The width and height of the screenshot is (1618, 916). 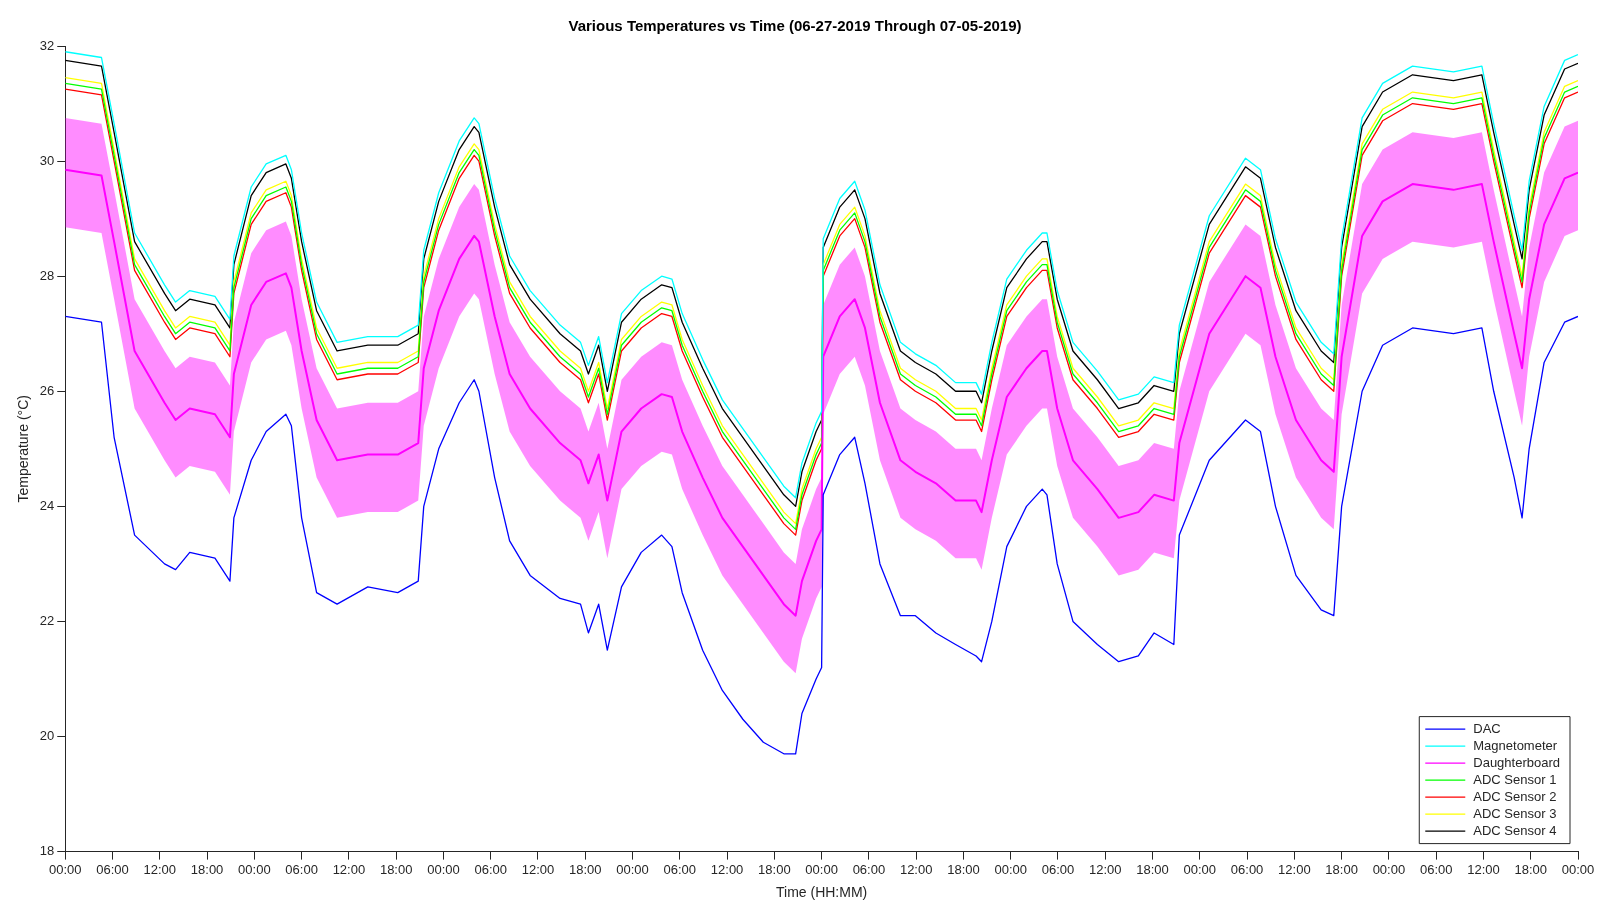 I want to click on legend-label: DAC, so click(x=1487, y=728).